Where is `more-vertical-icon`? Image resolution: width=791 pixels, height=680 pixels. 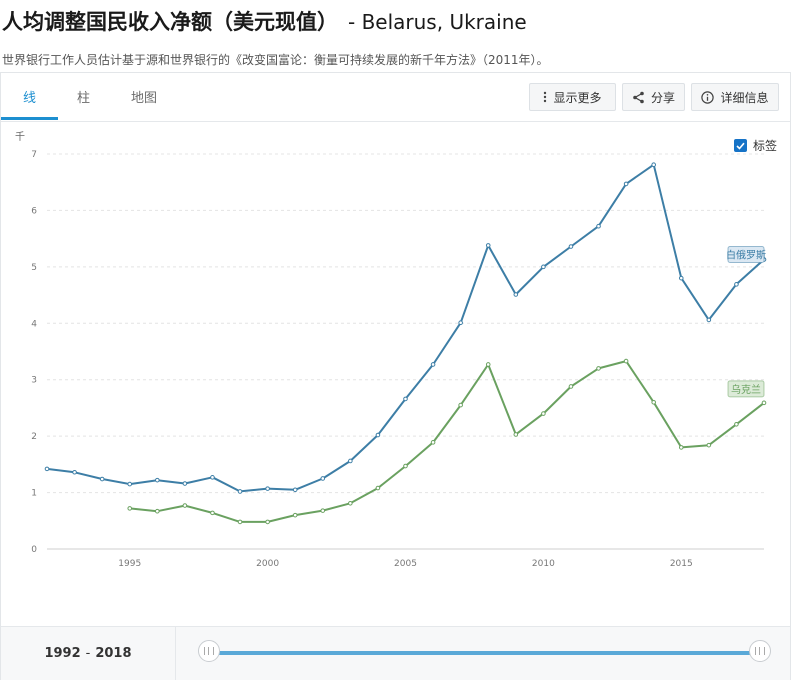 more-vertical-icon is located at coordinates (545, 97).